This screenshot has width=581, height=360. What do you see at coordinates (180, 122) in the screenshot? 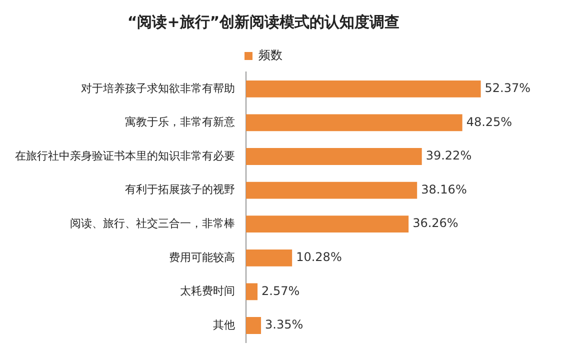
I see `y-tick-label: 寓教于乐，非常有新意` at bounding box center [180, 122].